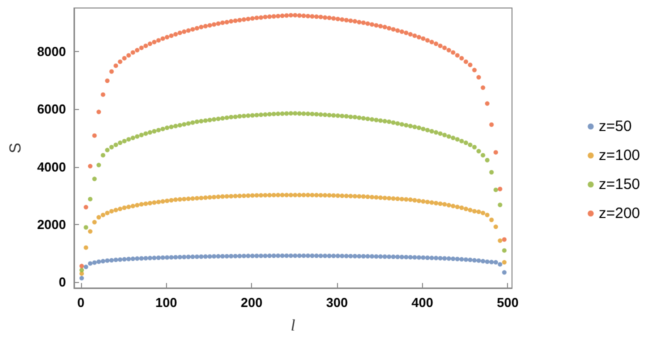  I want to click on y-axis-title: S, so click(16, 148).